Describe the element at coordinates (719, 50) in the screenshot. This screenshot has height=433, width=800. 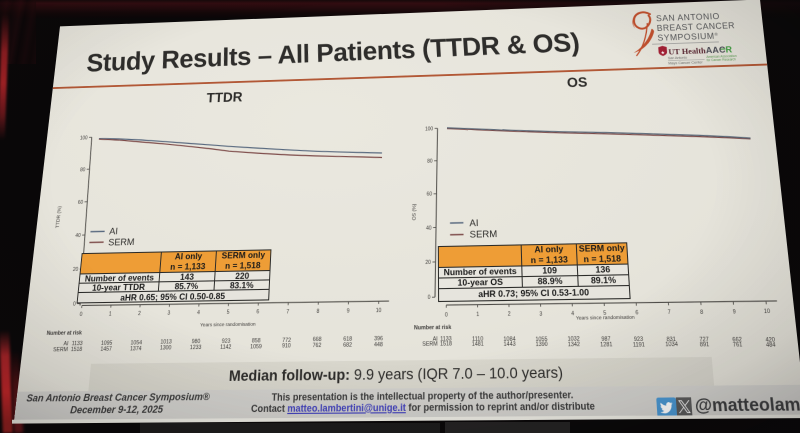
I see `svg-text: AACR` at that location.